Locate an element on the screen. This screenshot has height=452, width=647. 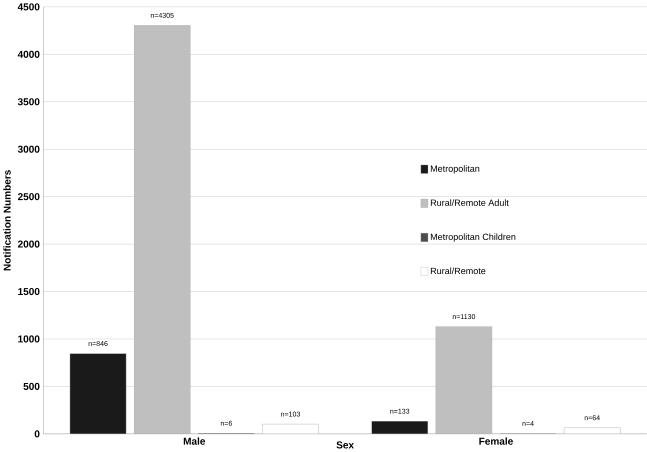
y-tick-label: 2000 is located at coordinates (29, 244).